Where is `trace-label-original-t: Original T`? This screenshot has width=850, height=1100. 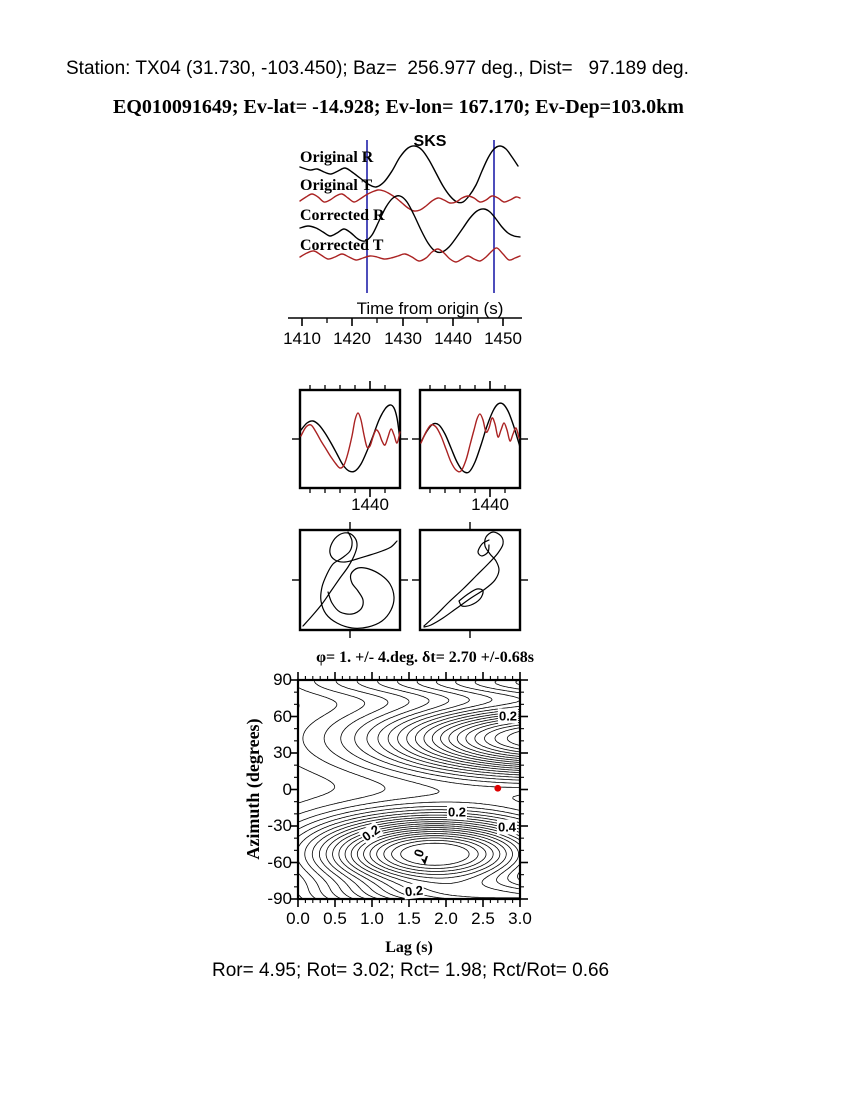 trace-label-original-t: Original T is located at coordinates (336, 185).